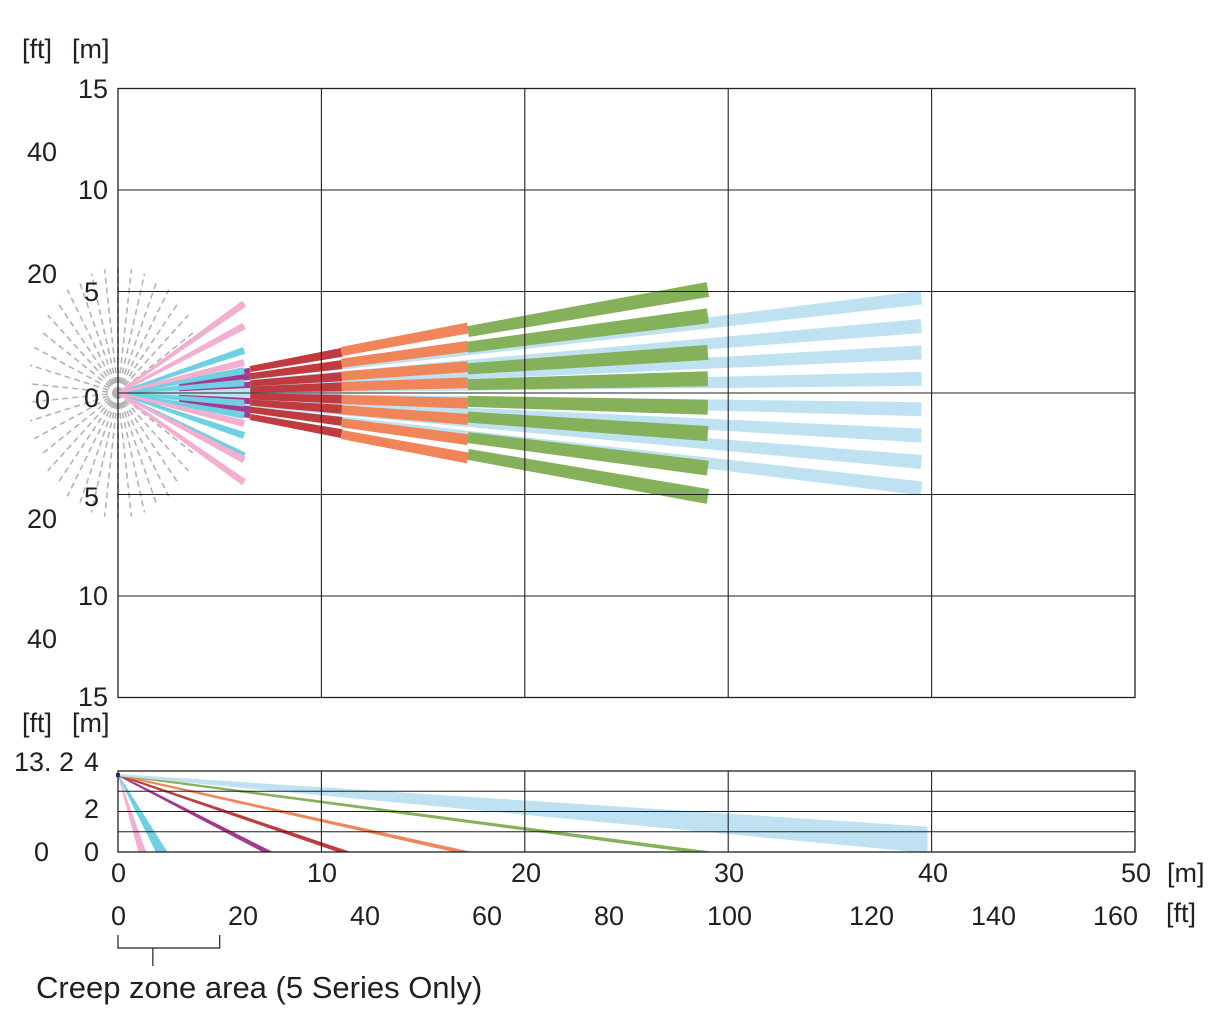  What do you see at coordinates (132, 813) in the screenshot?
I see `side-pink-beam` at bounding box center [132, 813].